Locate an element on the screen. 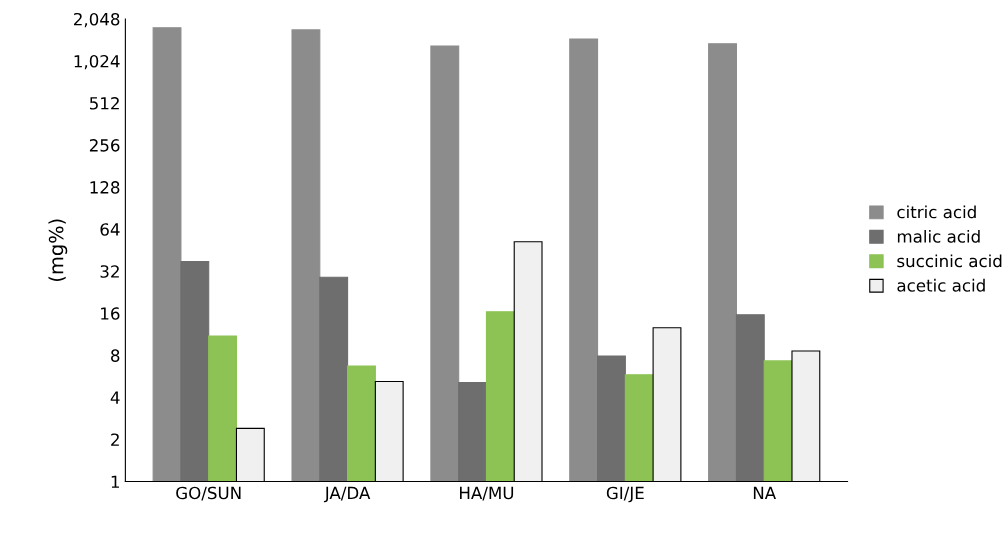 The width and height of the screenshot is (1003, 541). x-tick-label: GO/SUN is located at coordinates (208, 493).